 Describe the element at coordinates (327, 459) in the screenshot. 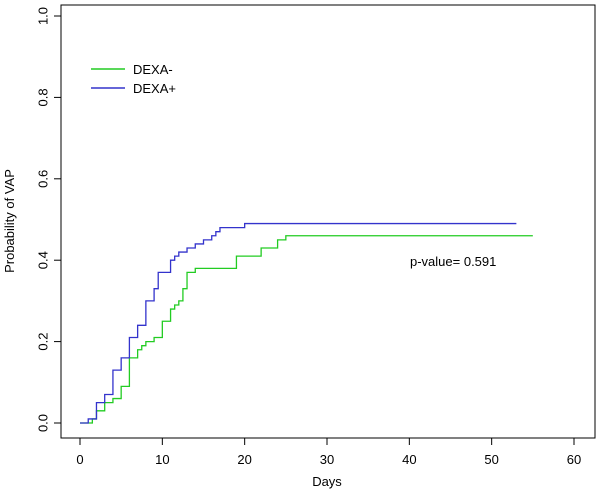

I see `x-tick-label: 30` at that location.